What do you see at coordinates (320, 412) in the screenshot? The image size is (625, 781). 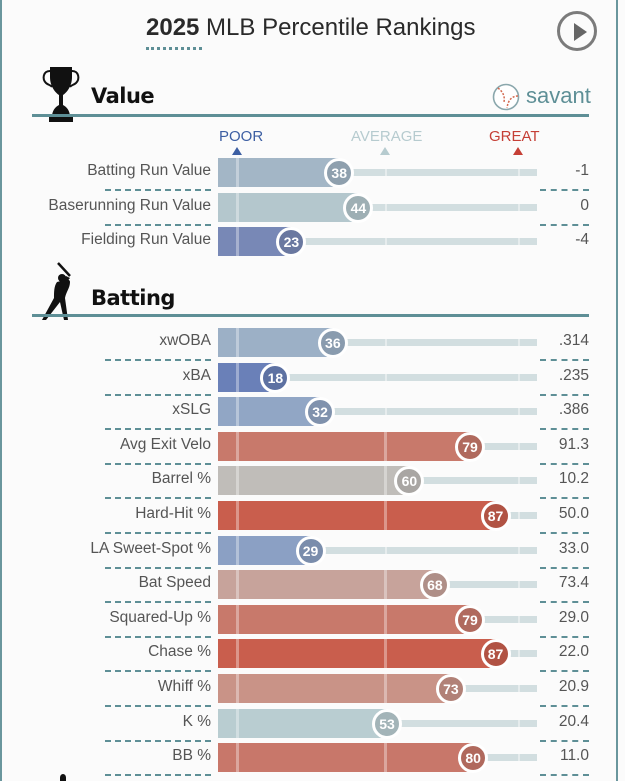 I see `percentile-badge: 32` at bounding box center [320, 412].